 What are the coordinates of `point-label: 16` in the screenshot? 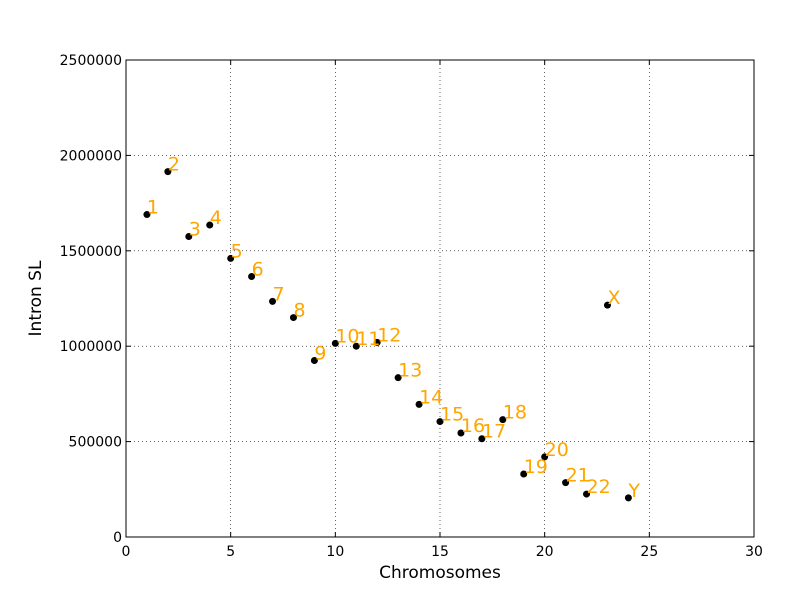 It's located at (473, 426).